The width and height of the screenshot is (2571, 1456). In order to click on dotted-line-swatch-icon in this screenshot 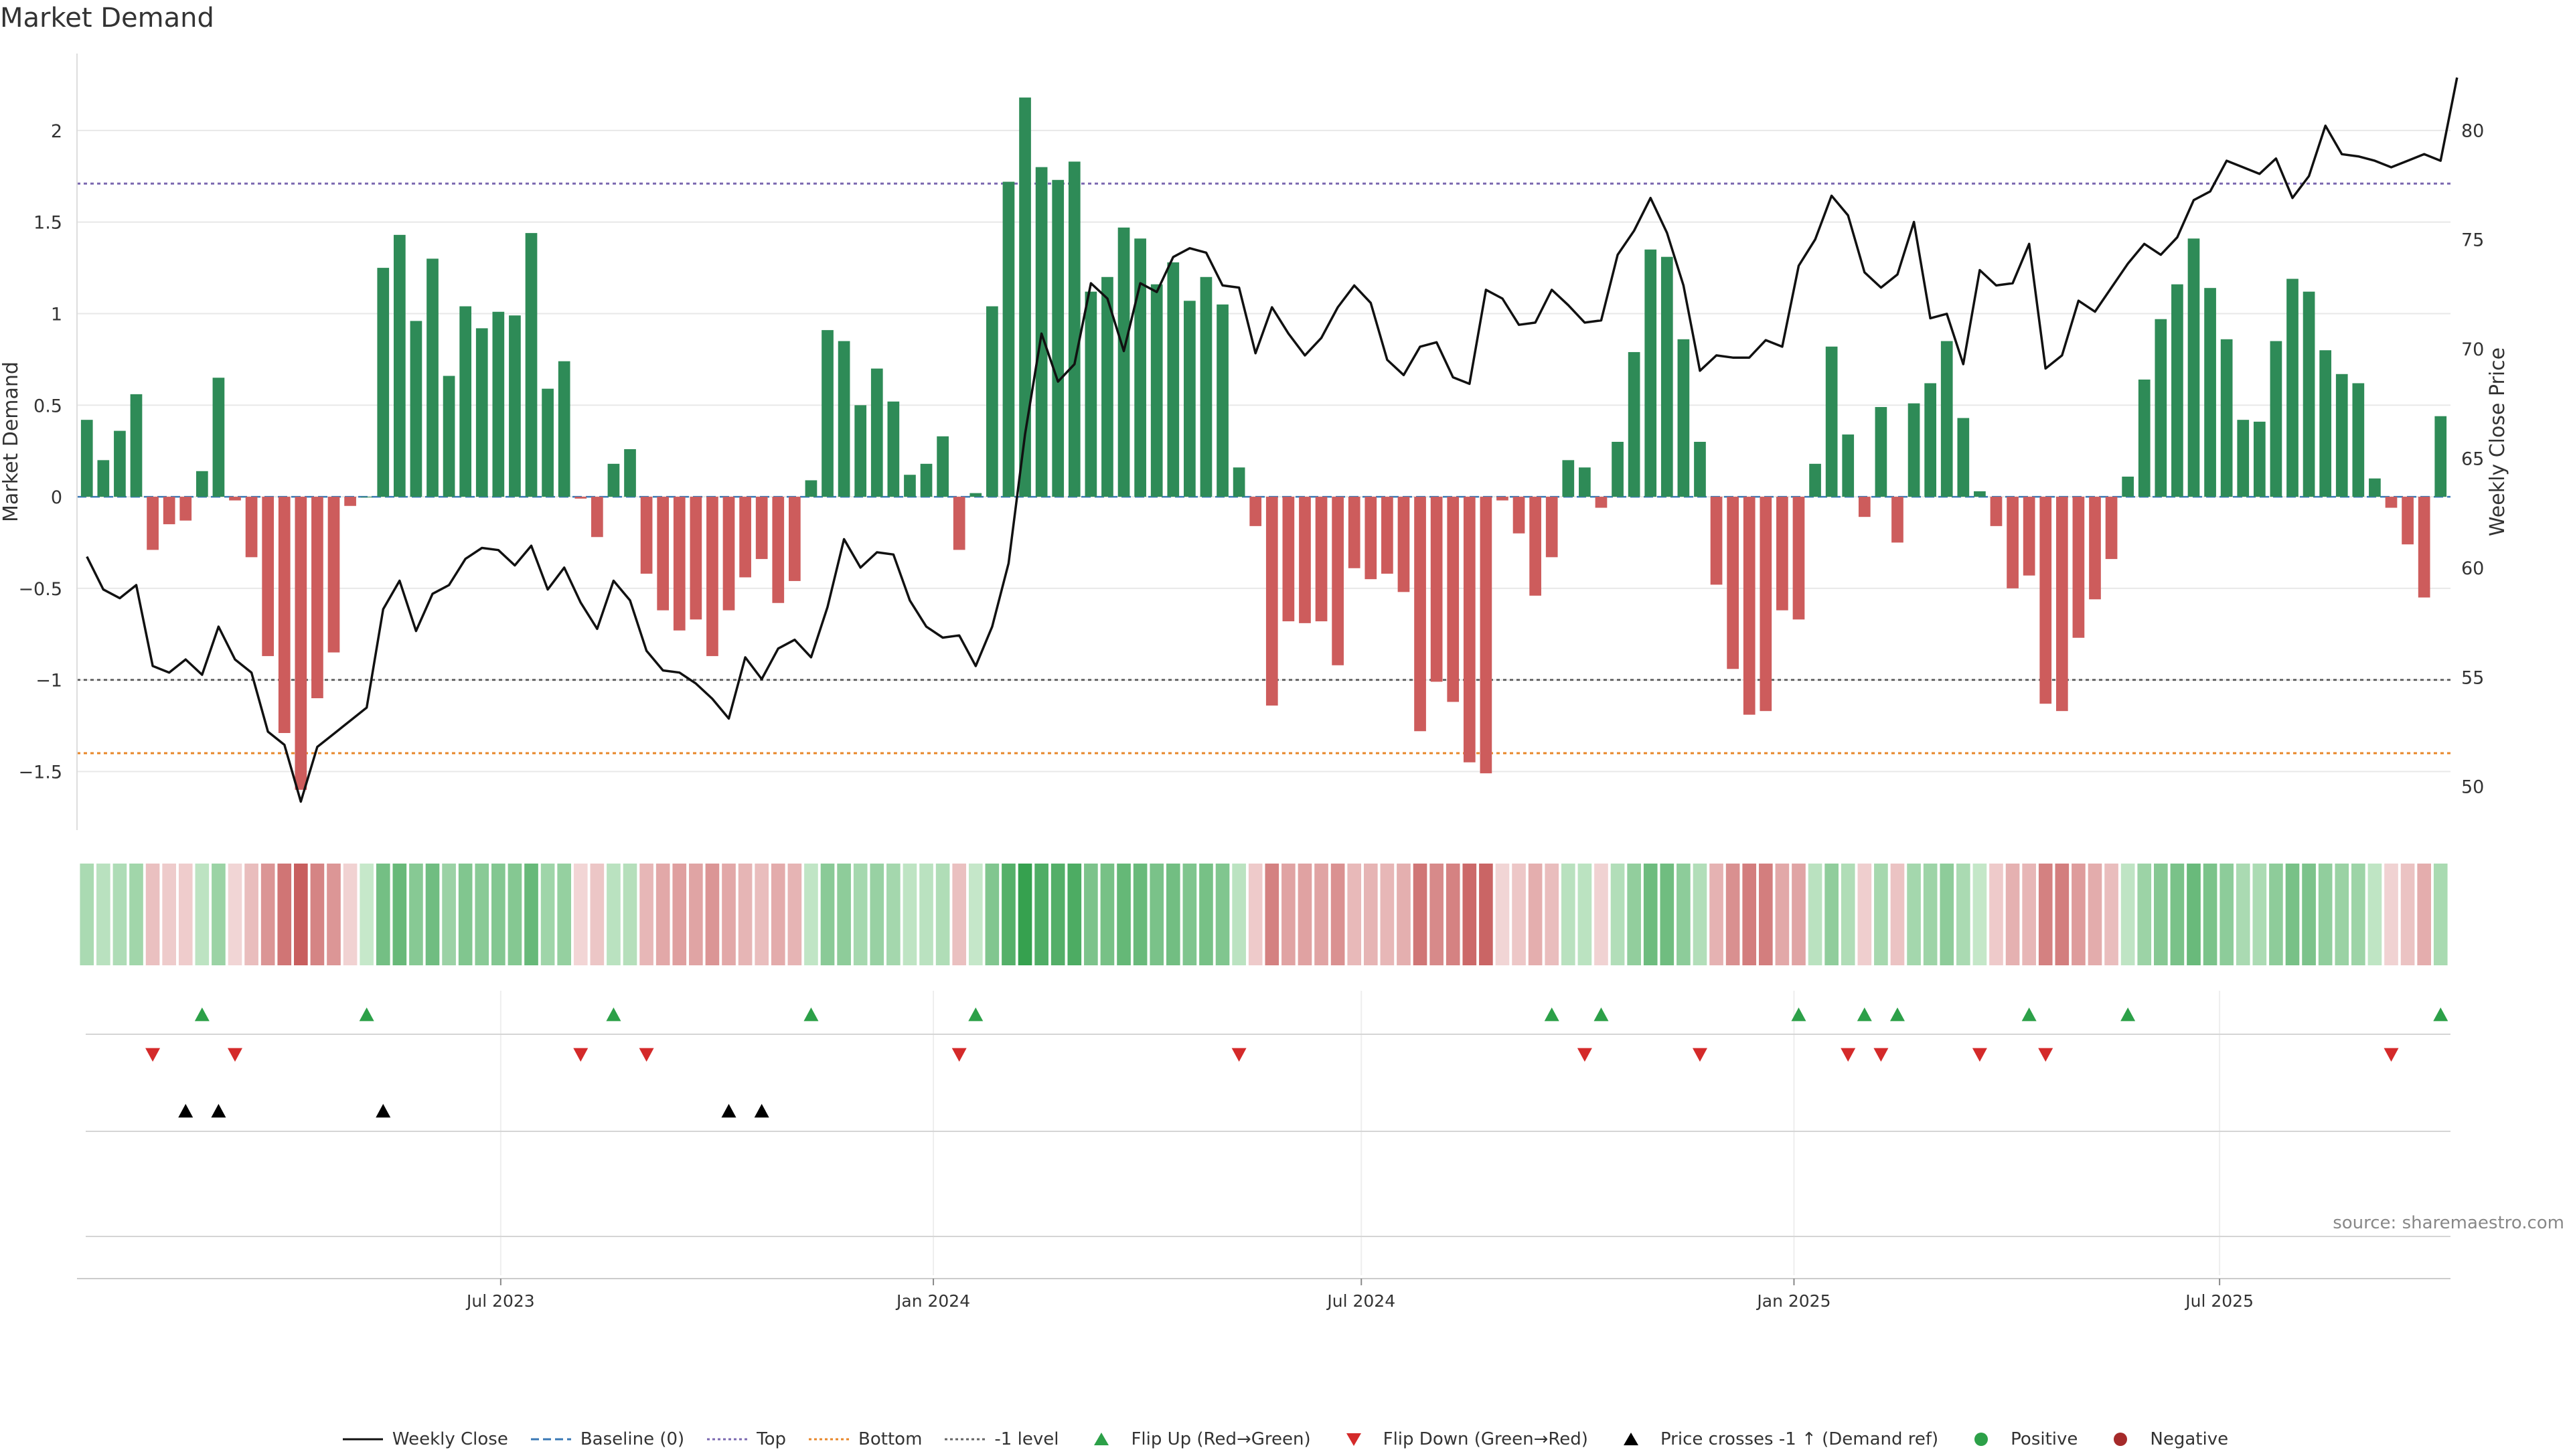, I will do `click(728, 1439)`.